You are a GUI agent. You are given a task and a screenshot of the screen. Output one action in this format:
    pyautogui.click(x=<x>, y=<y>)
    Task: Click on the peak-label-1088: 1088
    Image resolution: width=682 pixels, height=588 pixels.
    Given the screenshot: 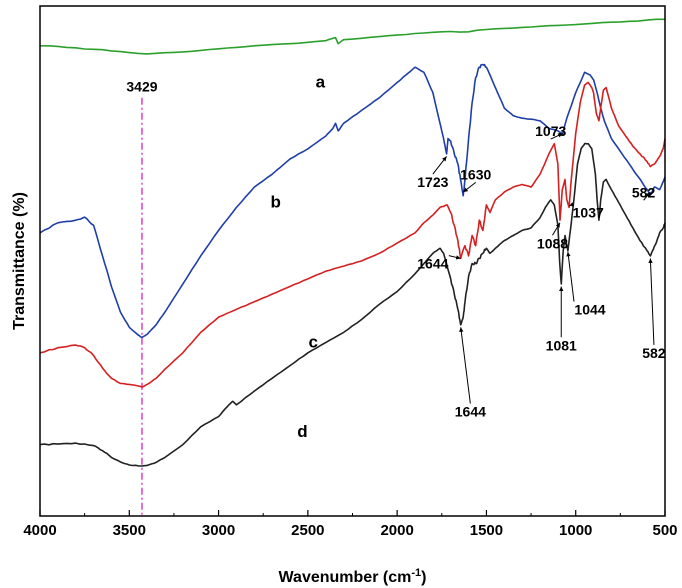 What is the action you would take?
    pyautogui.click(x=552, y=243)
    